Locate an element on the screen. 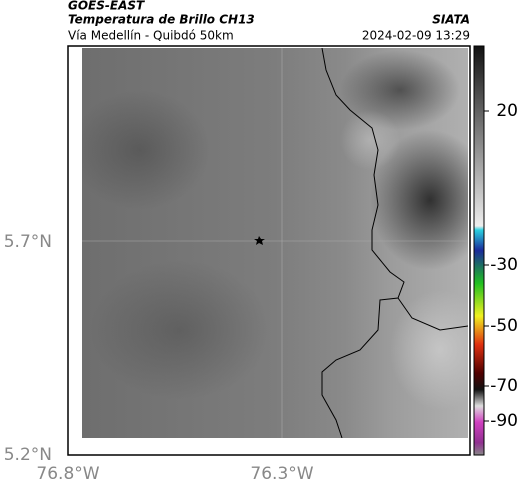 The width and height of the screenshot is (526, 495). source: SIATA is located at coordinates (451, 20).